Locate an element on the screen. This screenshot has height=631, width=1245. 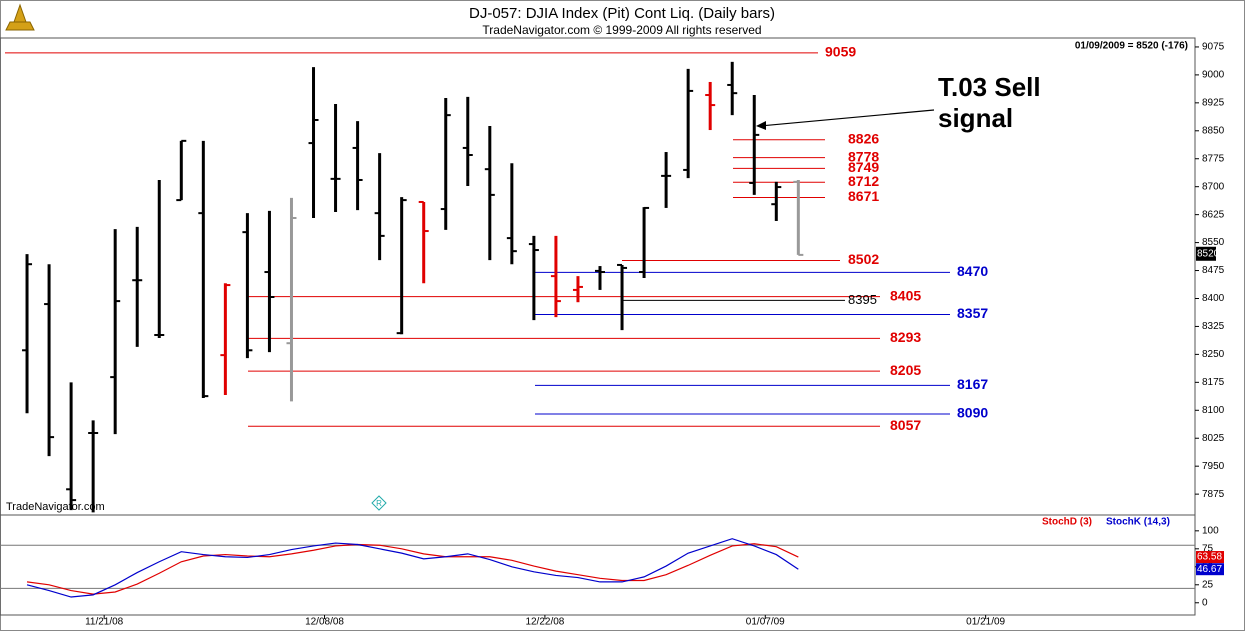
watermark: TradeNavigator.com is located at coordinates (55, 507).